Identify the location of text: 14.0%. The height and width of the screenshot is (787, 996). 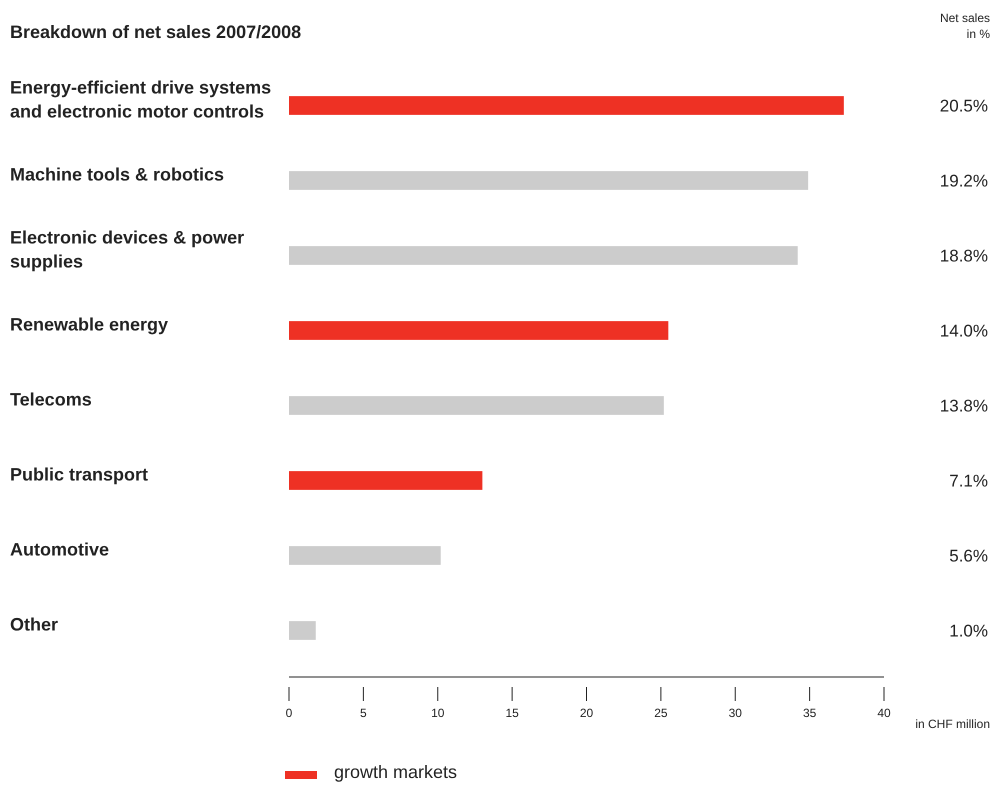
(964, 330).